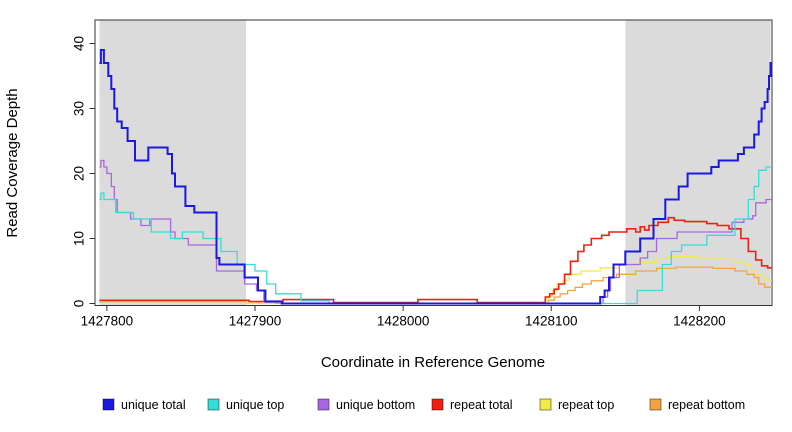 The image size is (792, 432). What do you see at coordinates (108, 404) in the screenshot?
I see `legend-swatch-unique-total` at bounding box center [108, 404].